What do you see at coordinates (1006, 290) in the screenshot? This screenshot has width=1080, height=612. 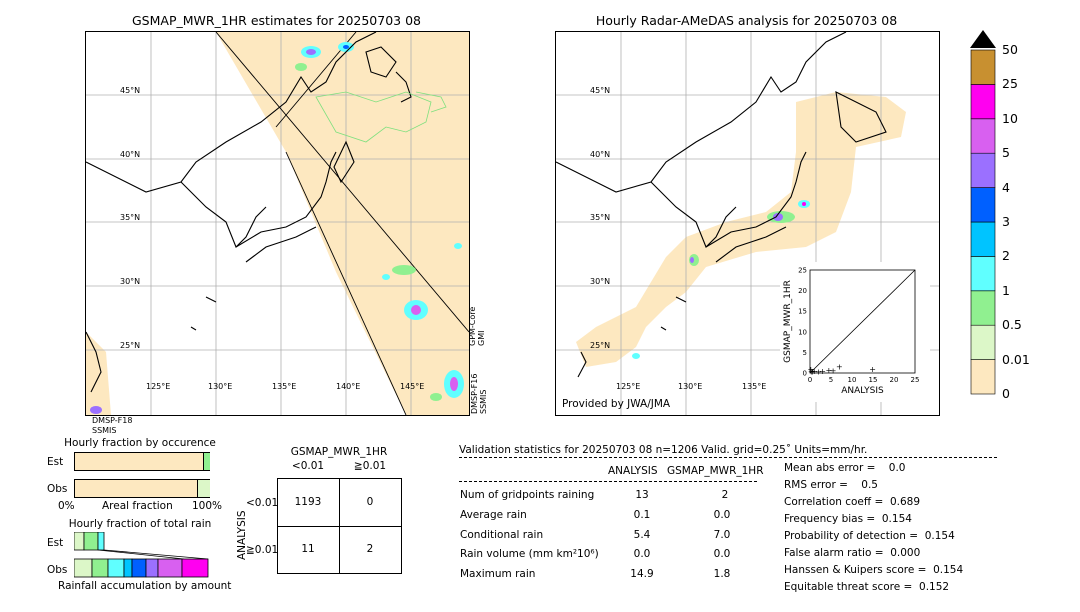 I see `colorbar-level-3: 1` at bounding box center [1006, 290].